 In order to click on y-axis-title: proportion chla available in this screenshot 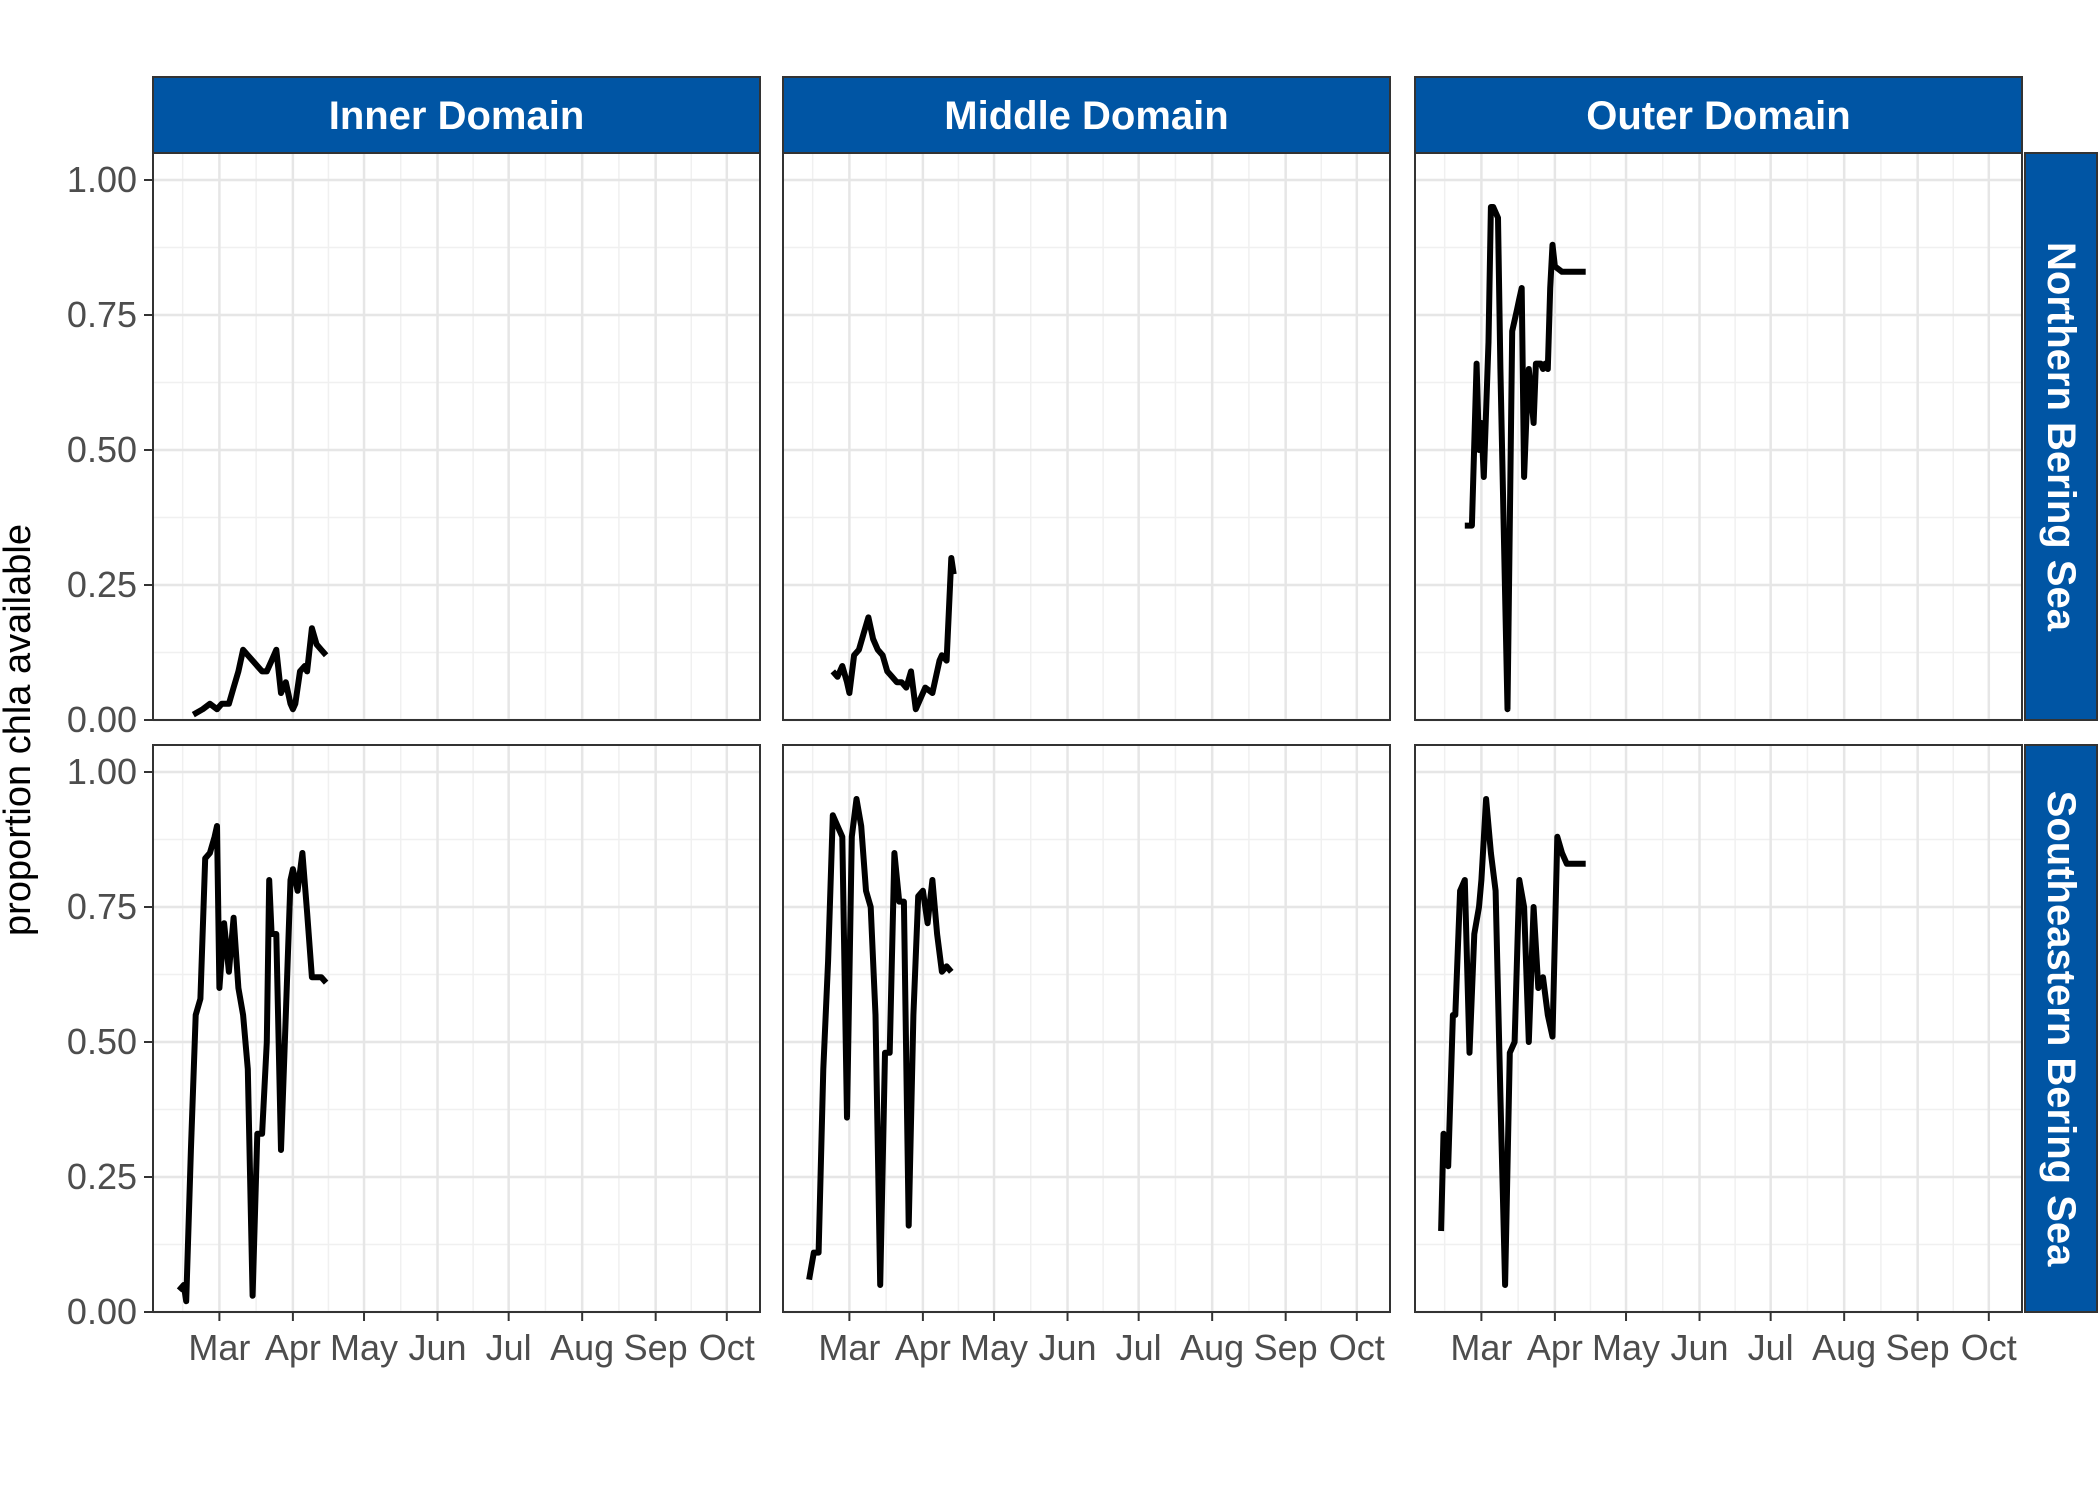, I will do `click(19, 730)`.